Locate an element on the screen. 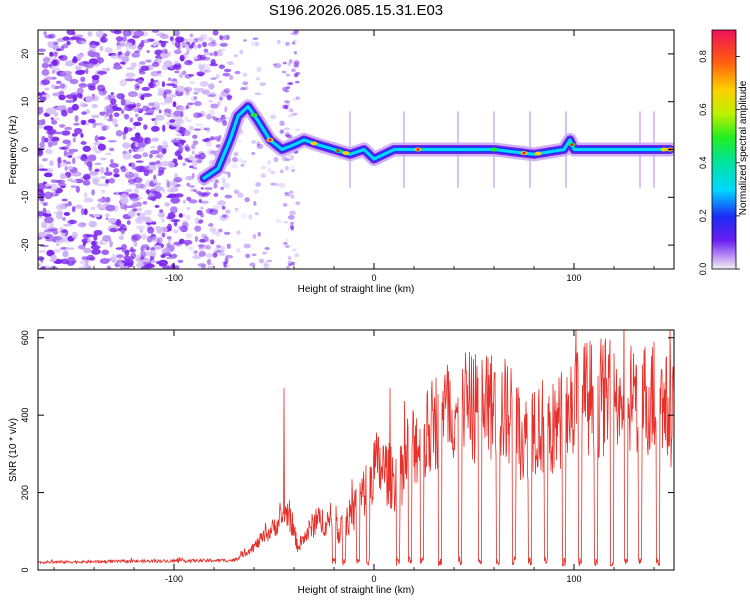  colorbar-ticks: 0.0 0.2 0.4 0.6 0.8 is located at coordinates (719, 162).